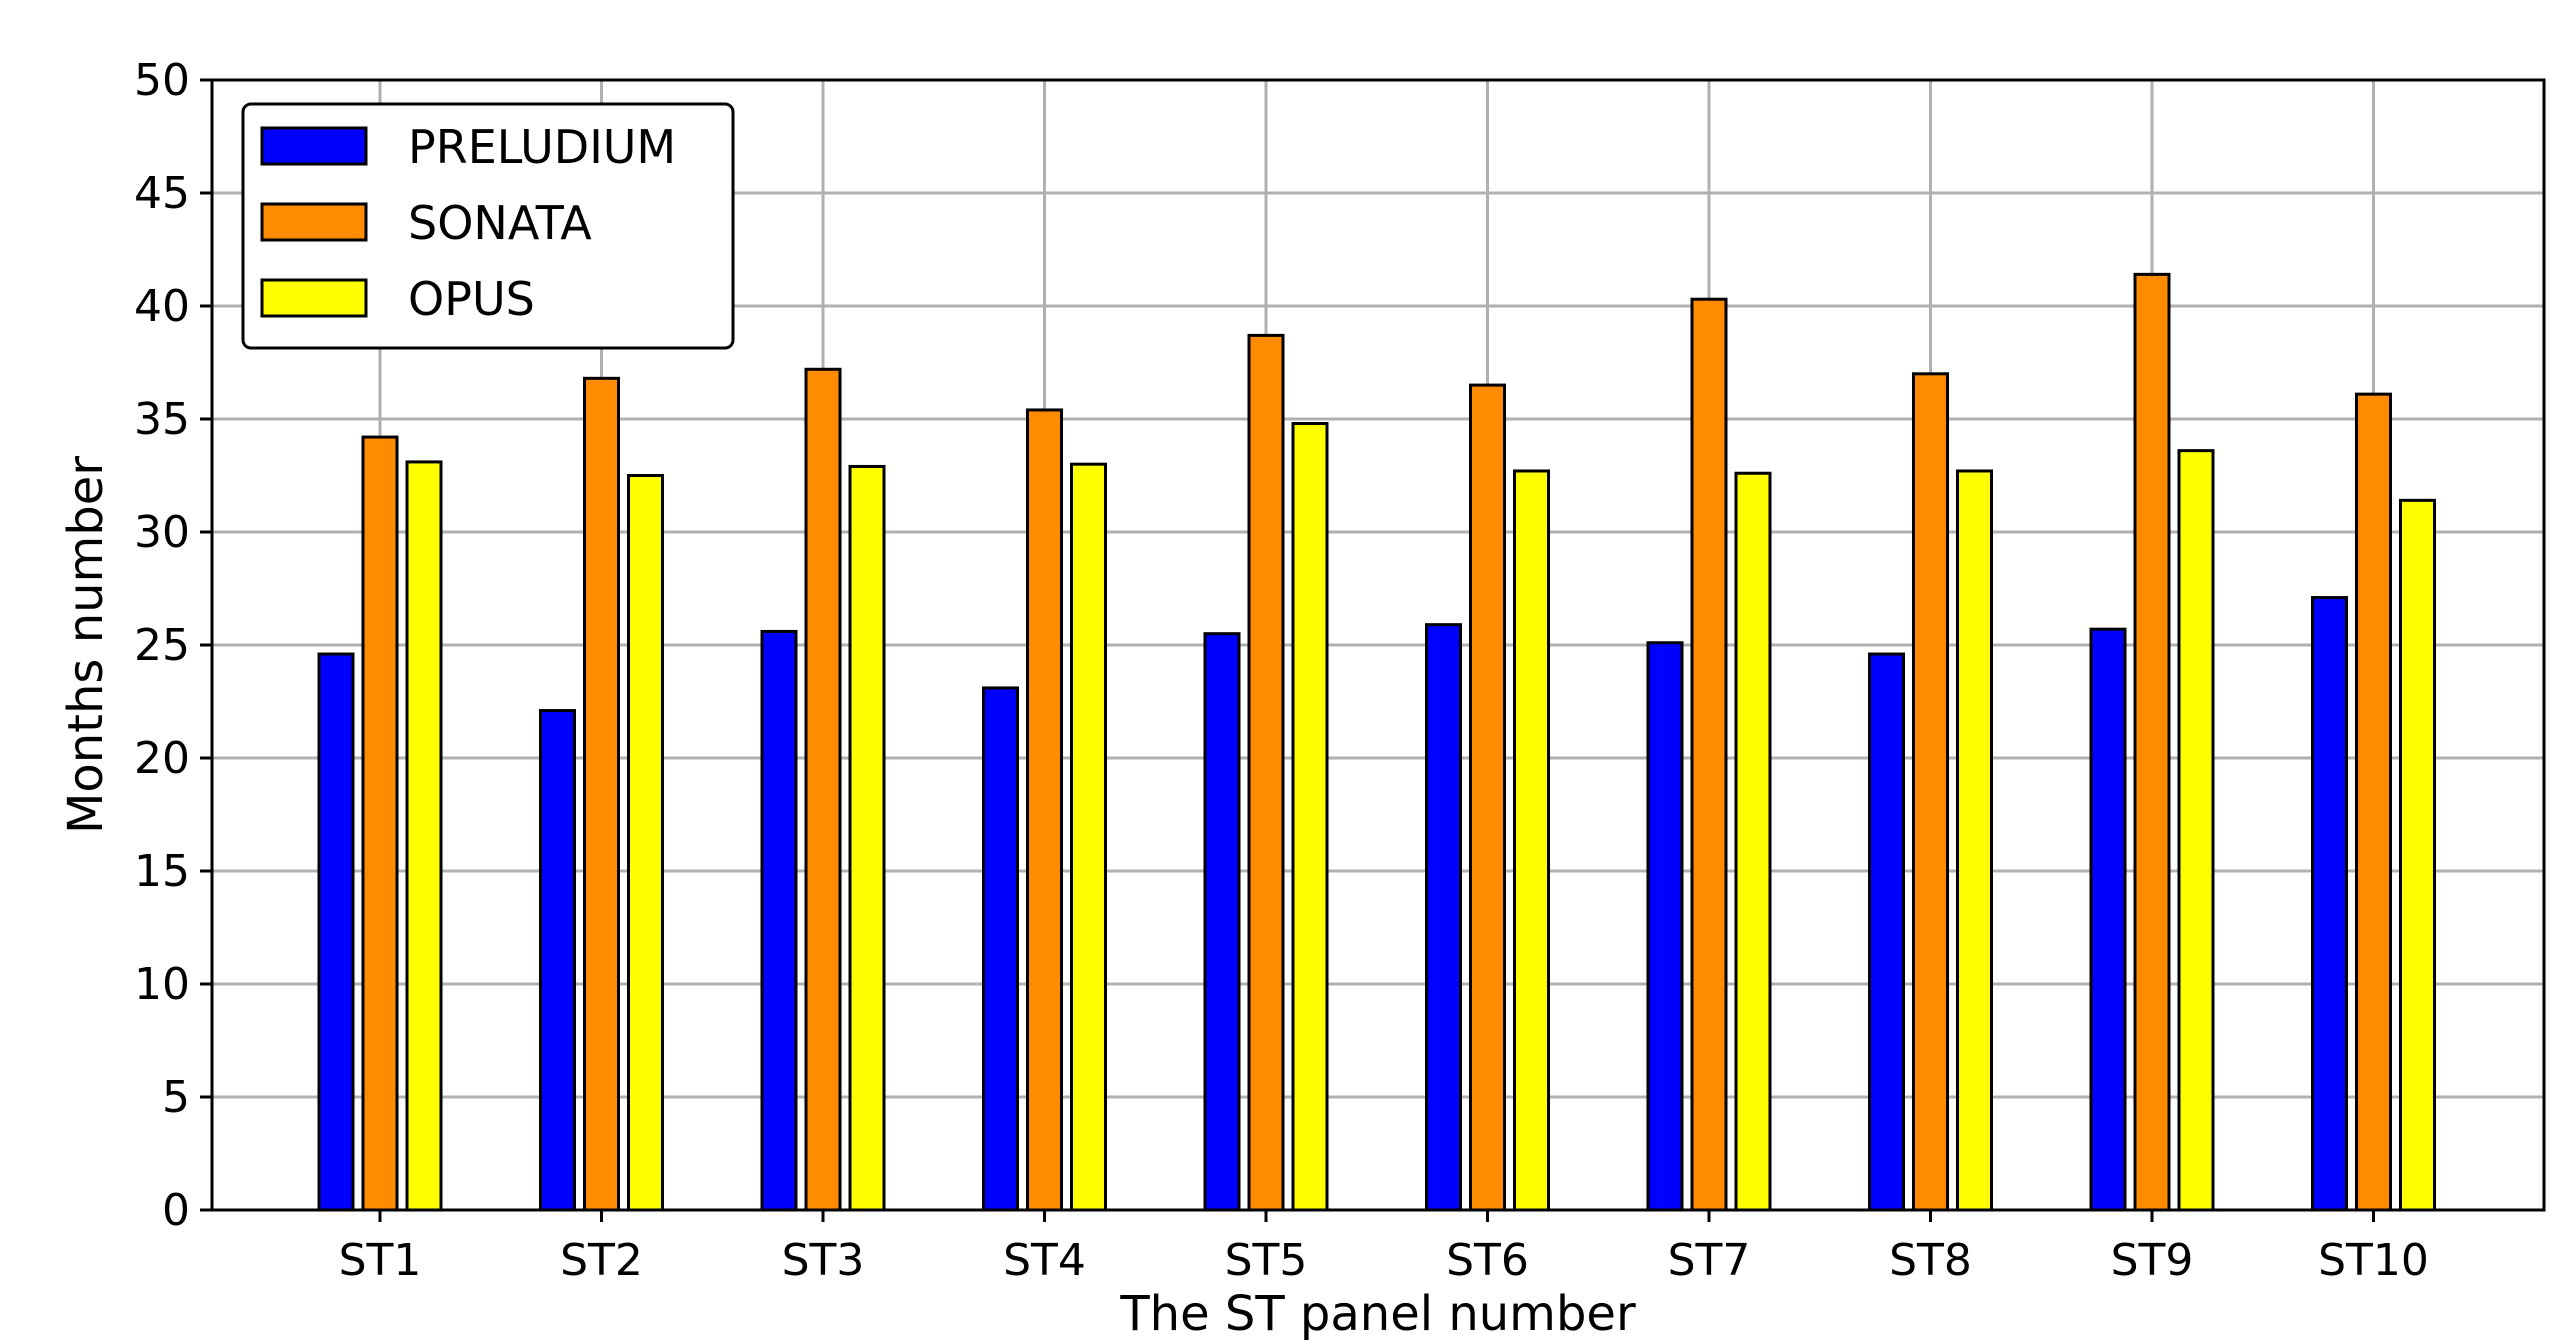  I want to click on y-tick-label: 40, so click(162, 306).